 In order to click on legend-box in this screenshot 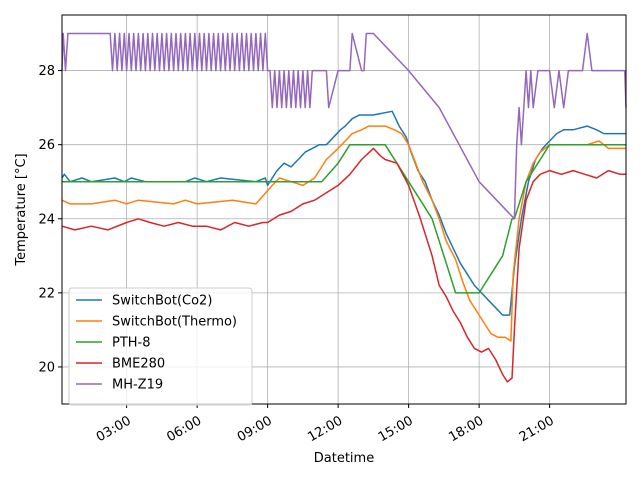, I will do `click(160, 346)`.